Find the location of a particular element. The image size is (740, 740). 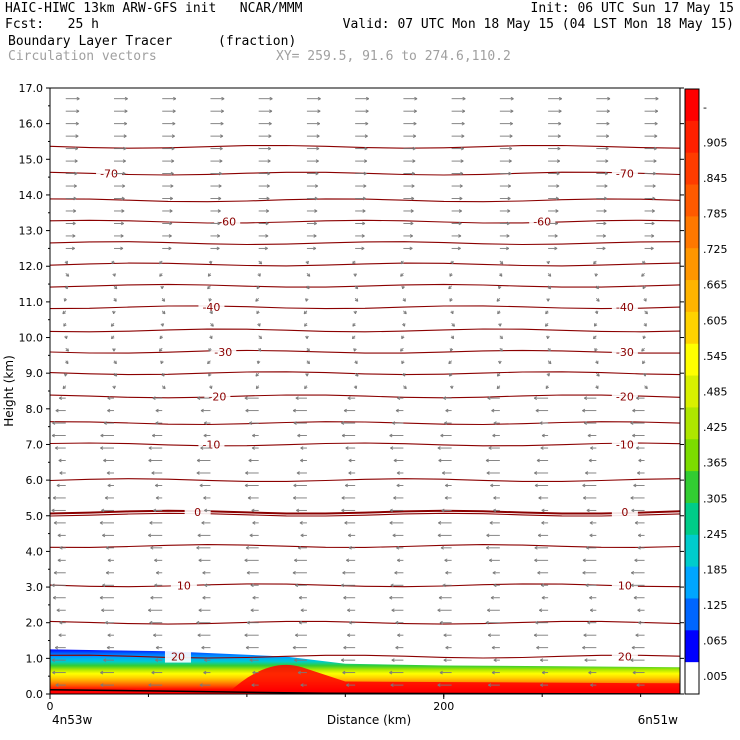

vector-field-name: Circulation vectors is located at coordinates (82, 56).